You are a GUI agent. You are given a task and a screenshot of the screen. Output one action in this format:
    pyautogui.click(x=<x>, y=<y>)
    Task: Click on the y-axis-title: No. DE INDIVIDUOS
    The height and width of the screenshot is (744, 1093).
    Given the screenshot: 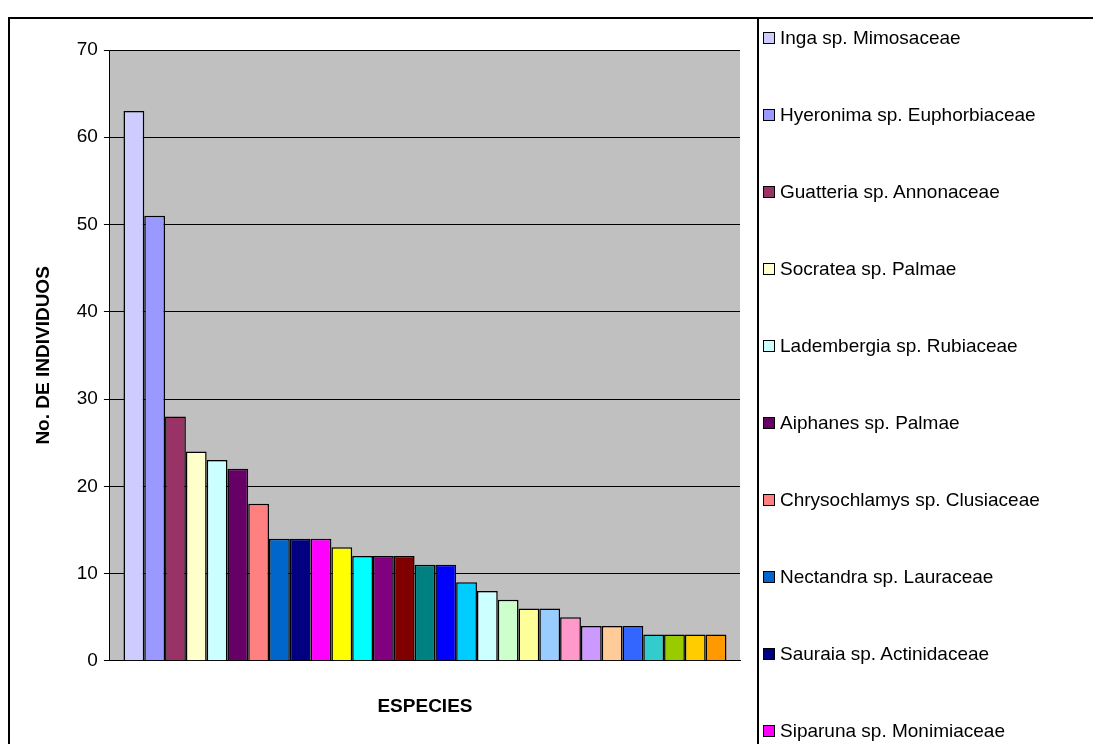 What is the action you would take?
    pyautogui.click(x=42, y=355)
    